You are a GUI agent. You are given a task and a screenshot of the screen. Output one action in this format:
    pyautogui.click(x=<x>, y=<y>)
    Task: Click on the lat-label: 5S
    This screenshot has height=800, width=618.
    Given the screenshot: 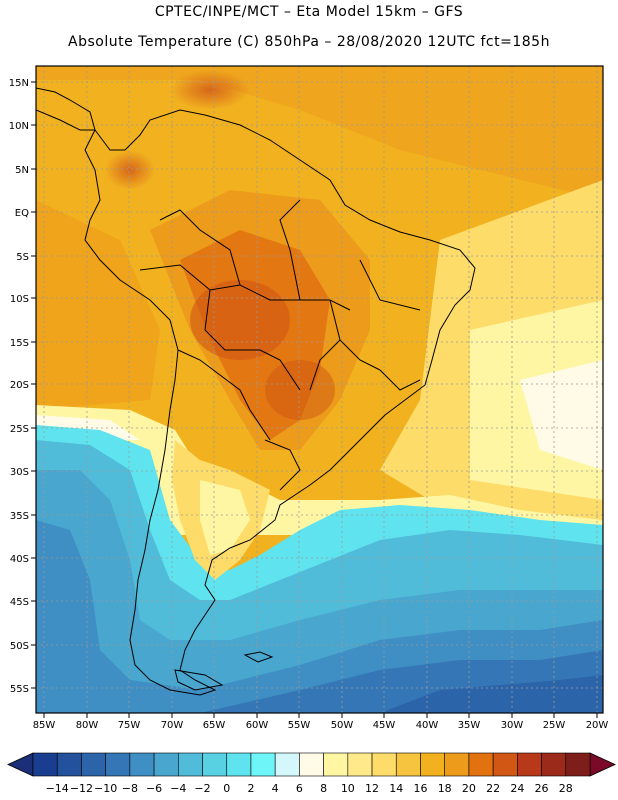 What is the action you would take?
    pyautogui.click(x=22, y=257)
    